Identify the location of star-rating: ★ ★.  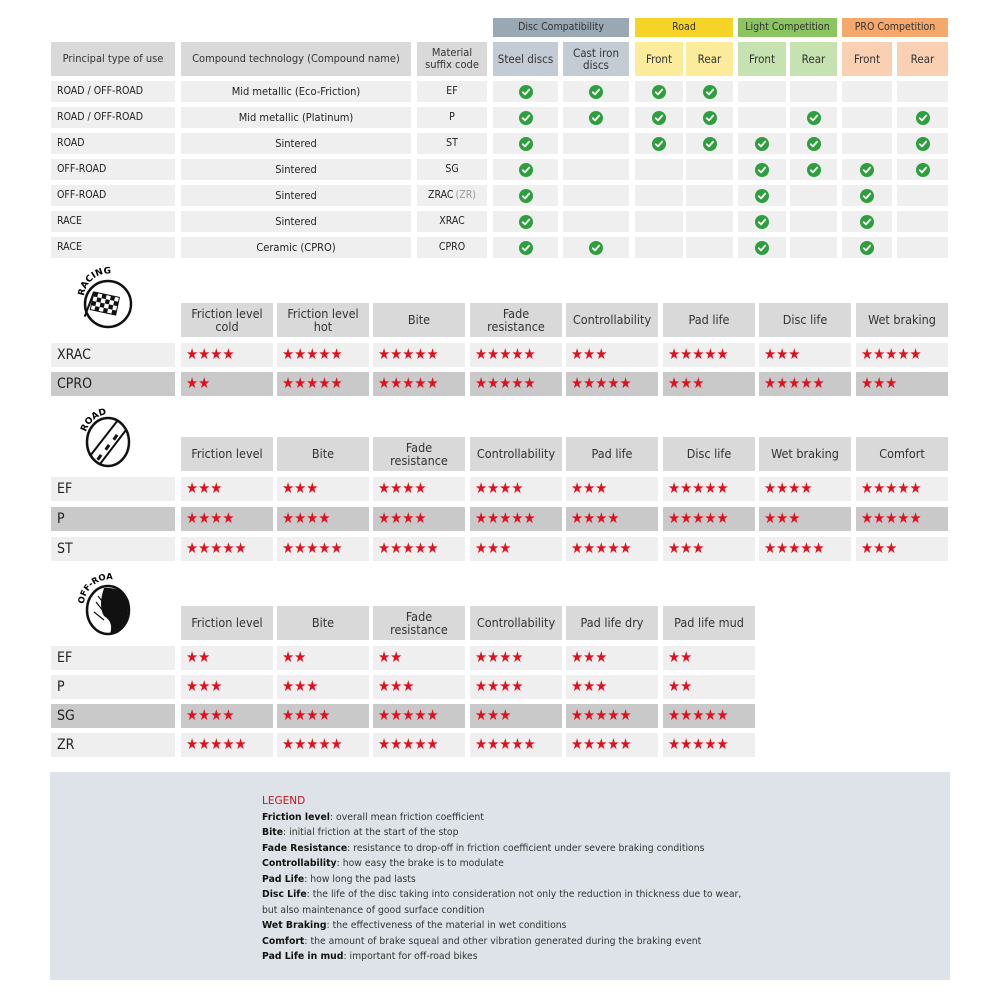
(419, 658).